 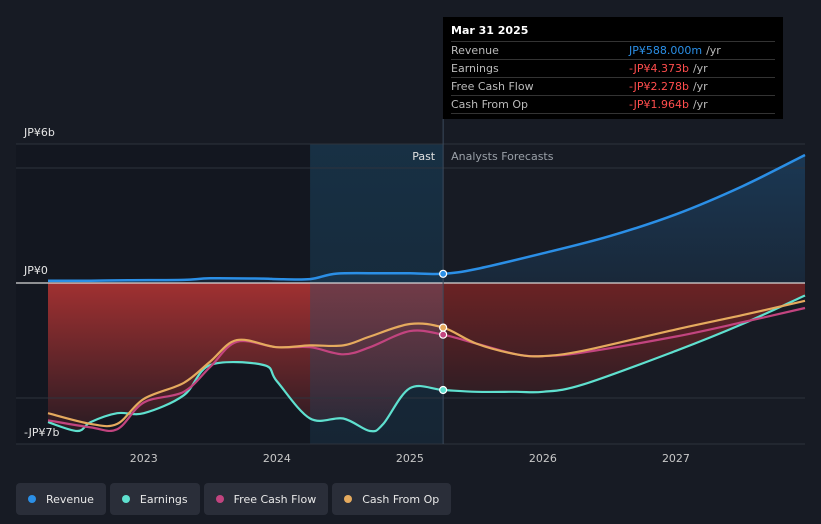 I want to click on tooltip-point-cfo, so click(x=443, y=327).